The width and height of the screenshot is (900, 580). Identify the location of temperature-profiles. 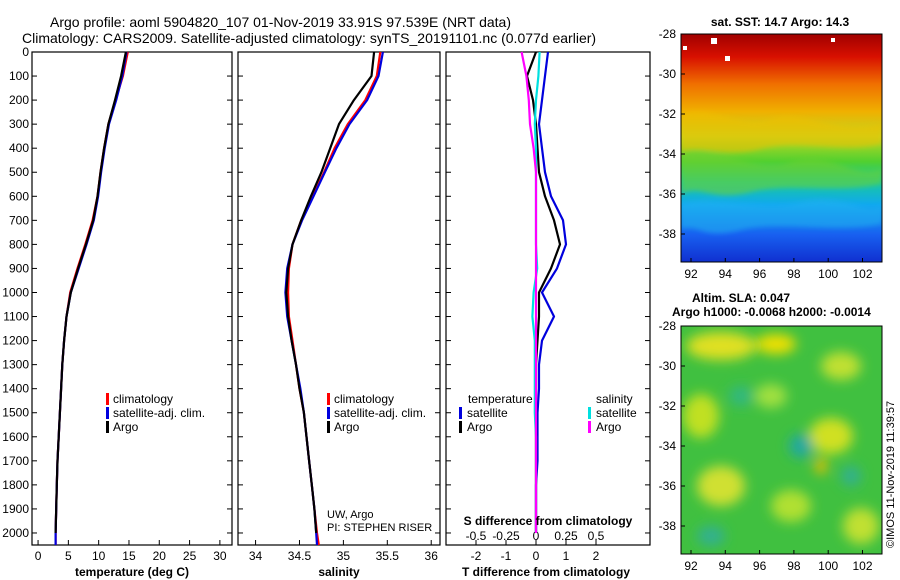
(91, 298).